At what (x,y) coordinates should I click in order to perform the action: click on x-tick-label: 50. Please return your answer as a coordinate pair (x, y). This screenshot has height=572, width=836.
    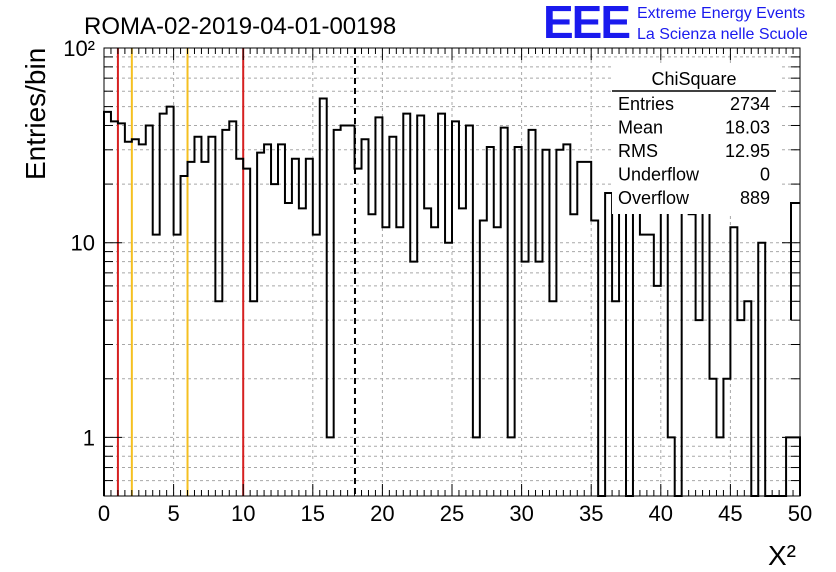
    Looking at the image, I should click on (800, 513).